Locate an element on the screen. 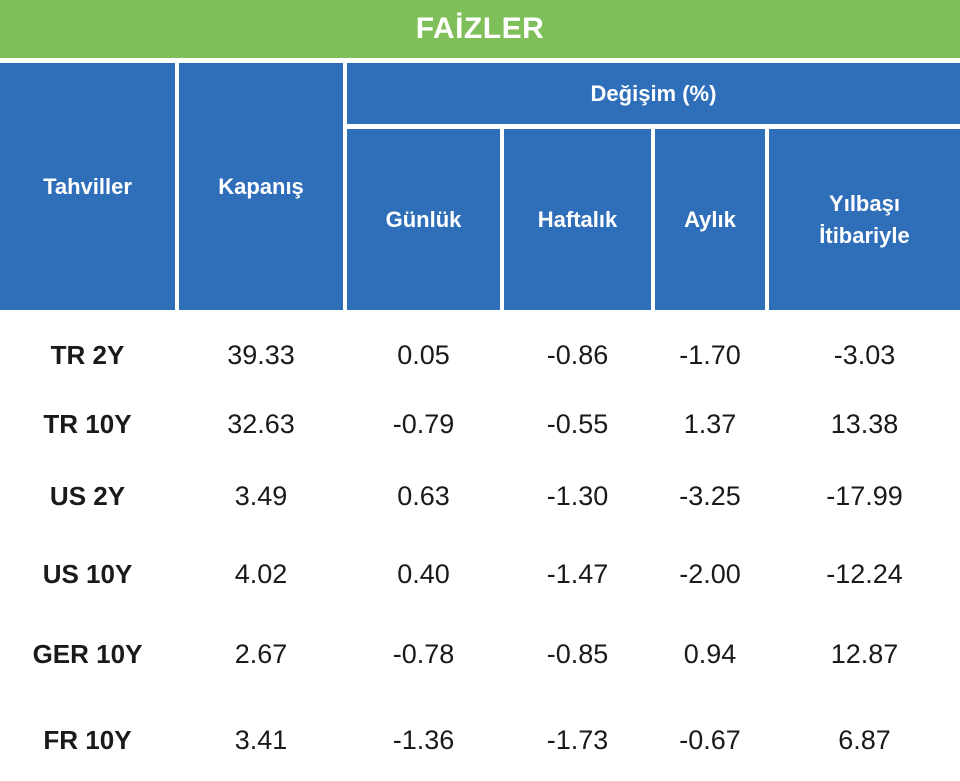 Image resolution: width=960 pixels, height=781 pixels. daily-value: 0.63 is located at coordinates (423, 495).